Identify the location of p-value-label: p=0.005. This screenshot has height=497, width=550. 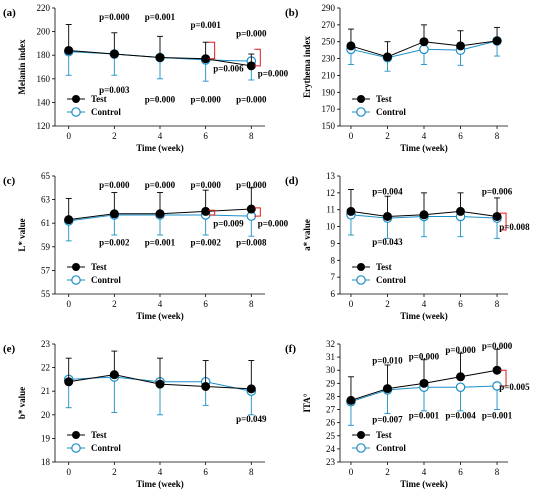
(514, 387).